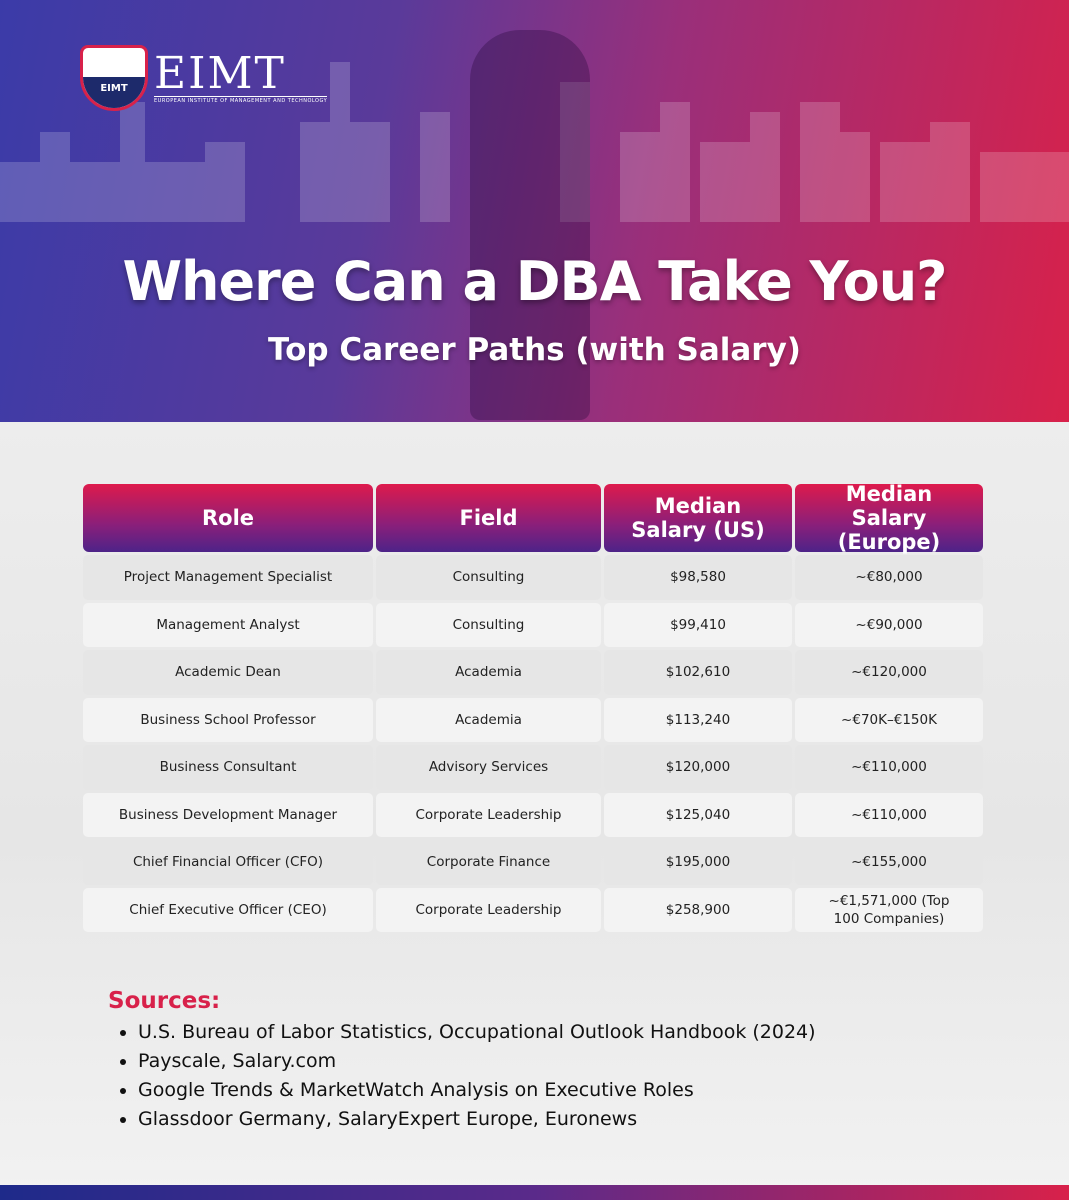 This screenshot has width=1069, height=1200. Describe the element at coordinates (889, 862) in the screenshot. I see `cell-salary-europe: ~€155,000` at that location.